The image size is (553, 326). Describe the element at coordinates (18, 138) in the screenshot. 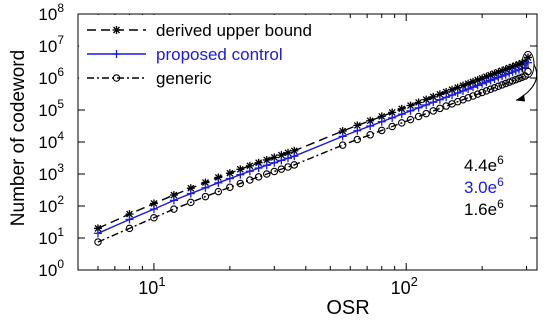

I see `y-axis-label: Number of codeword` at that location.